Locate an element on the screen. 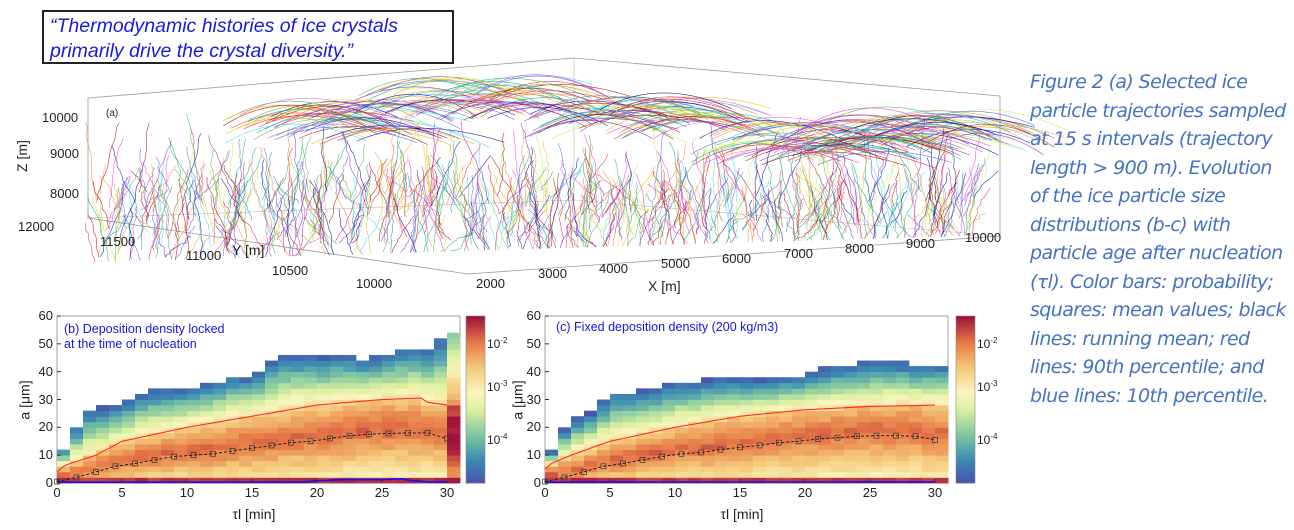  x-tick: 8000 is located at coordinates (859, 248).